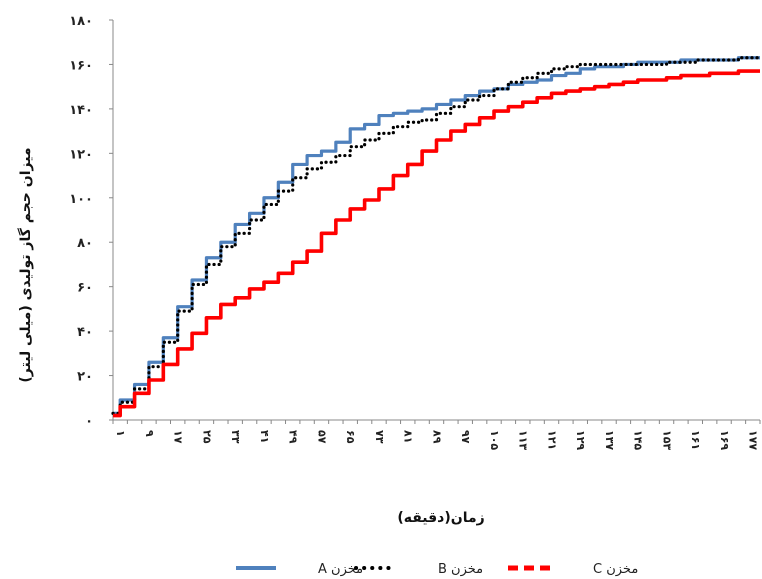 This screenshot has height=579, width=762. I want to click on legend-label-a: مخزن A, so click(340, 569).